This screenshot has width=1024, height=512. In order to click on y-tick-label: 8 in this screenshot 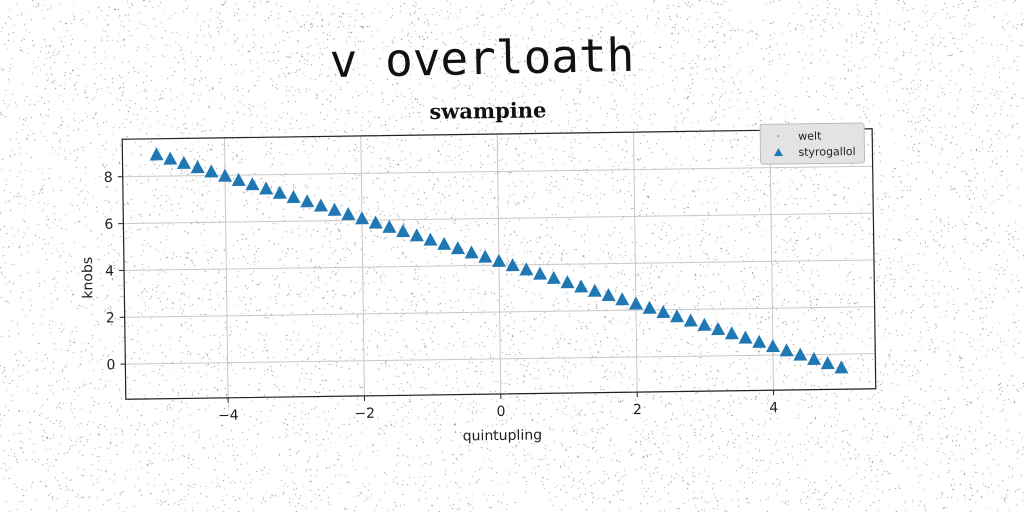, I will do `click(108, 178)`.